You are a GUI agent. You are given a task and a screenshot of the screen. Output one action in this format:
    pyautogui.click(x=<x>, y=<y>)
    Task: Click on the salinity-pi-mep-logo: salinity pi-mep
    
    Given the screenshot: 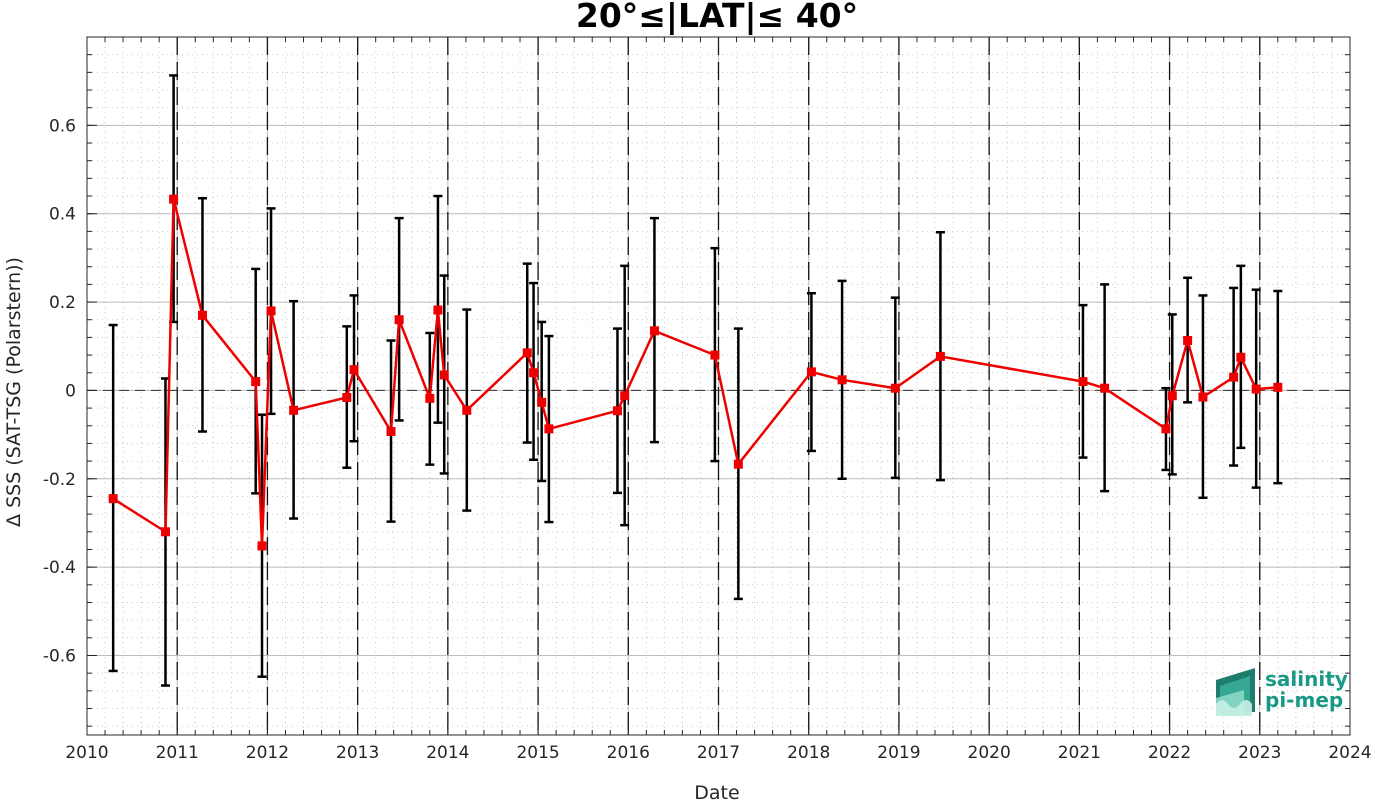 What is the action you would take?
    pyautogui.click(x=1282, y=691)
    